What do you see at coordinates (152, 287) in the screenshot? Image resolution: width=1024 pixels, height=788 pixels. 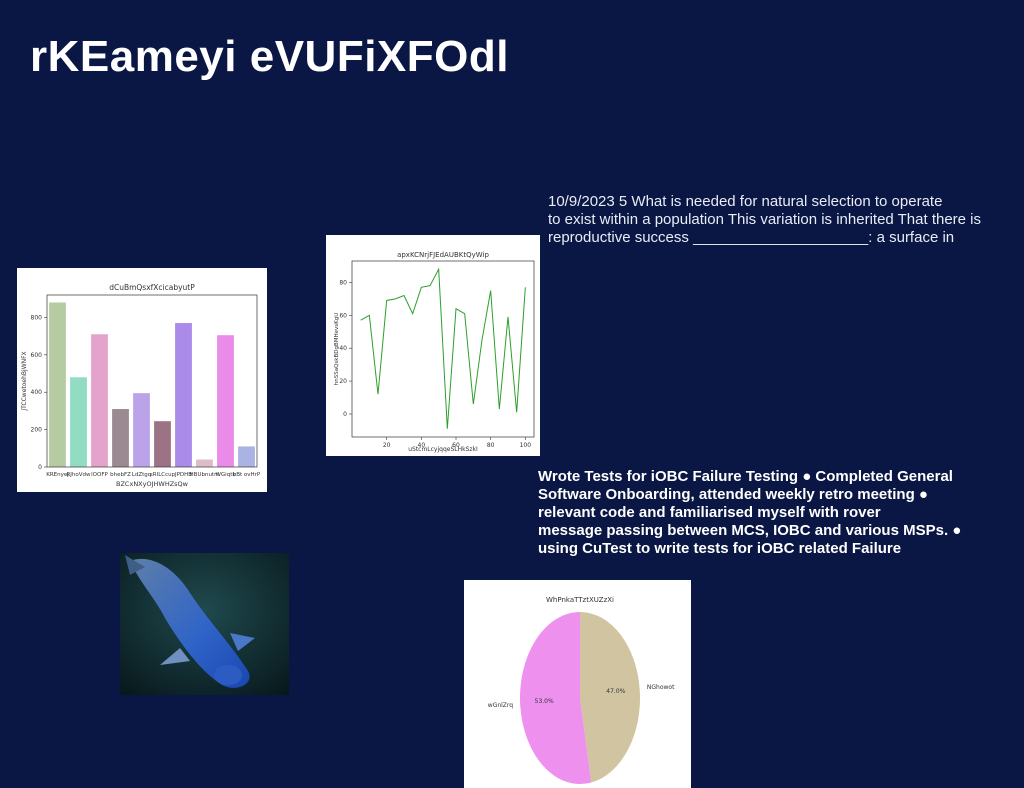 I see `chart-title: dCuBmQsxfXcicabyutP` at bounding box center [152, 287].